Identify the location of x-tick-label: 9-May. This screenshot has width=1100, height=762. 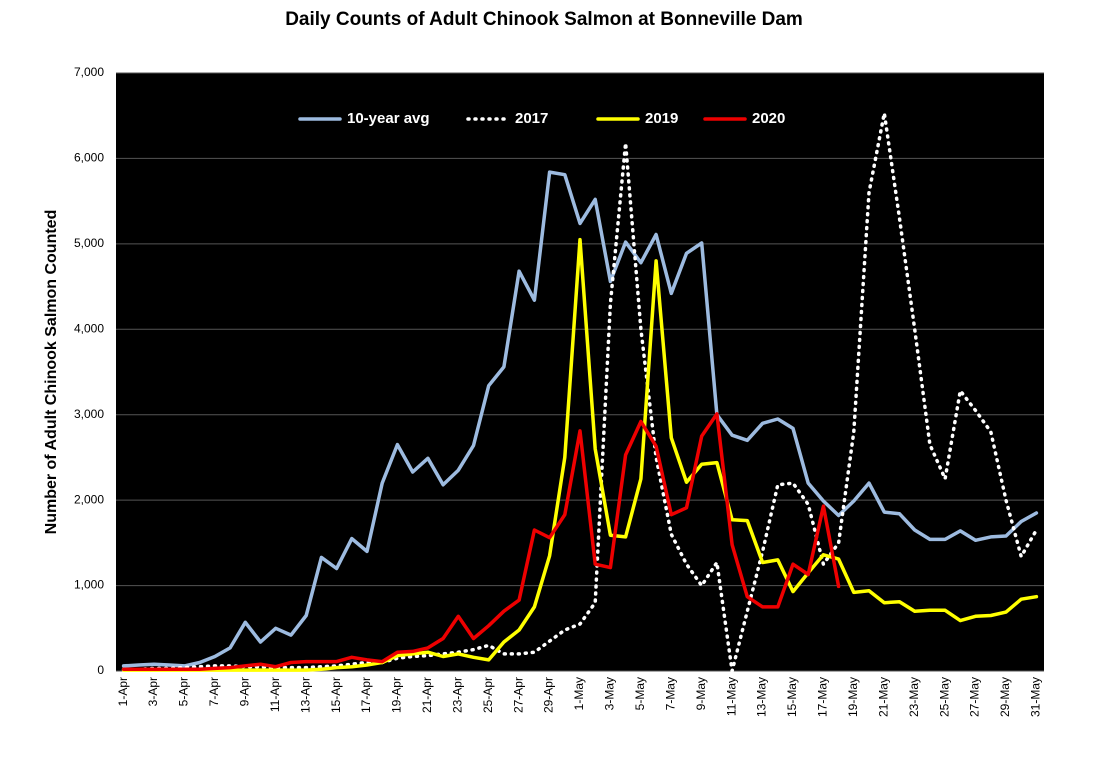
(701, 693).